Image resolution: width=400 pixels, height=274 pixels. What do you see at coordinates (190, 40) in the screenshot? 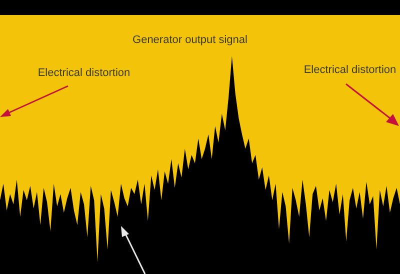
I see `chart-title: Generator output signal` at bounding box center [190, 40].